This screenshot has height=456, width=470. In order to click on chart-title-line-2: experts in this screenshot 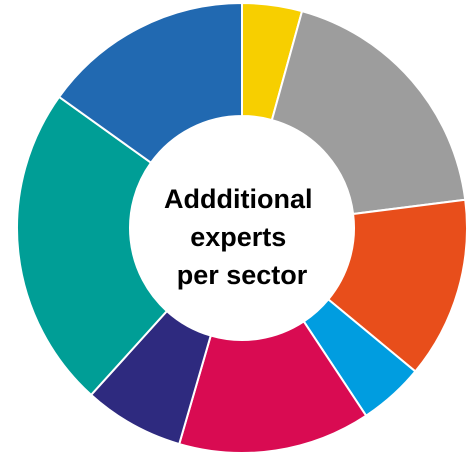, I will do `click(238, 237)`.